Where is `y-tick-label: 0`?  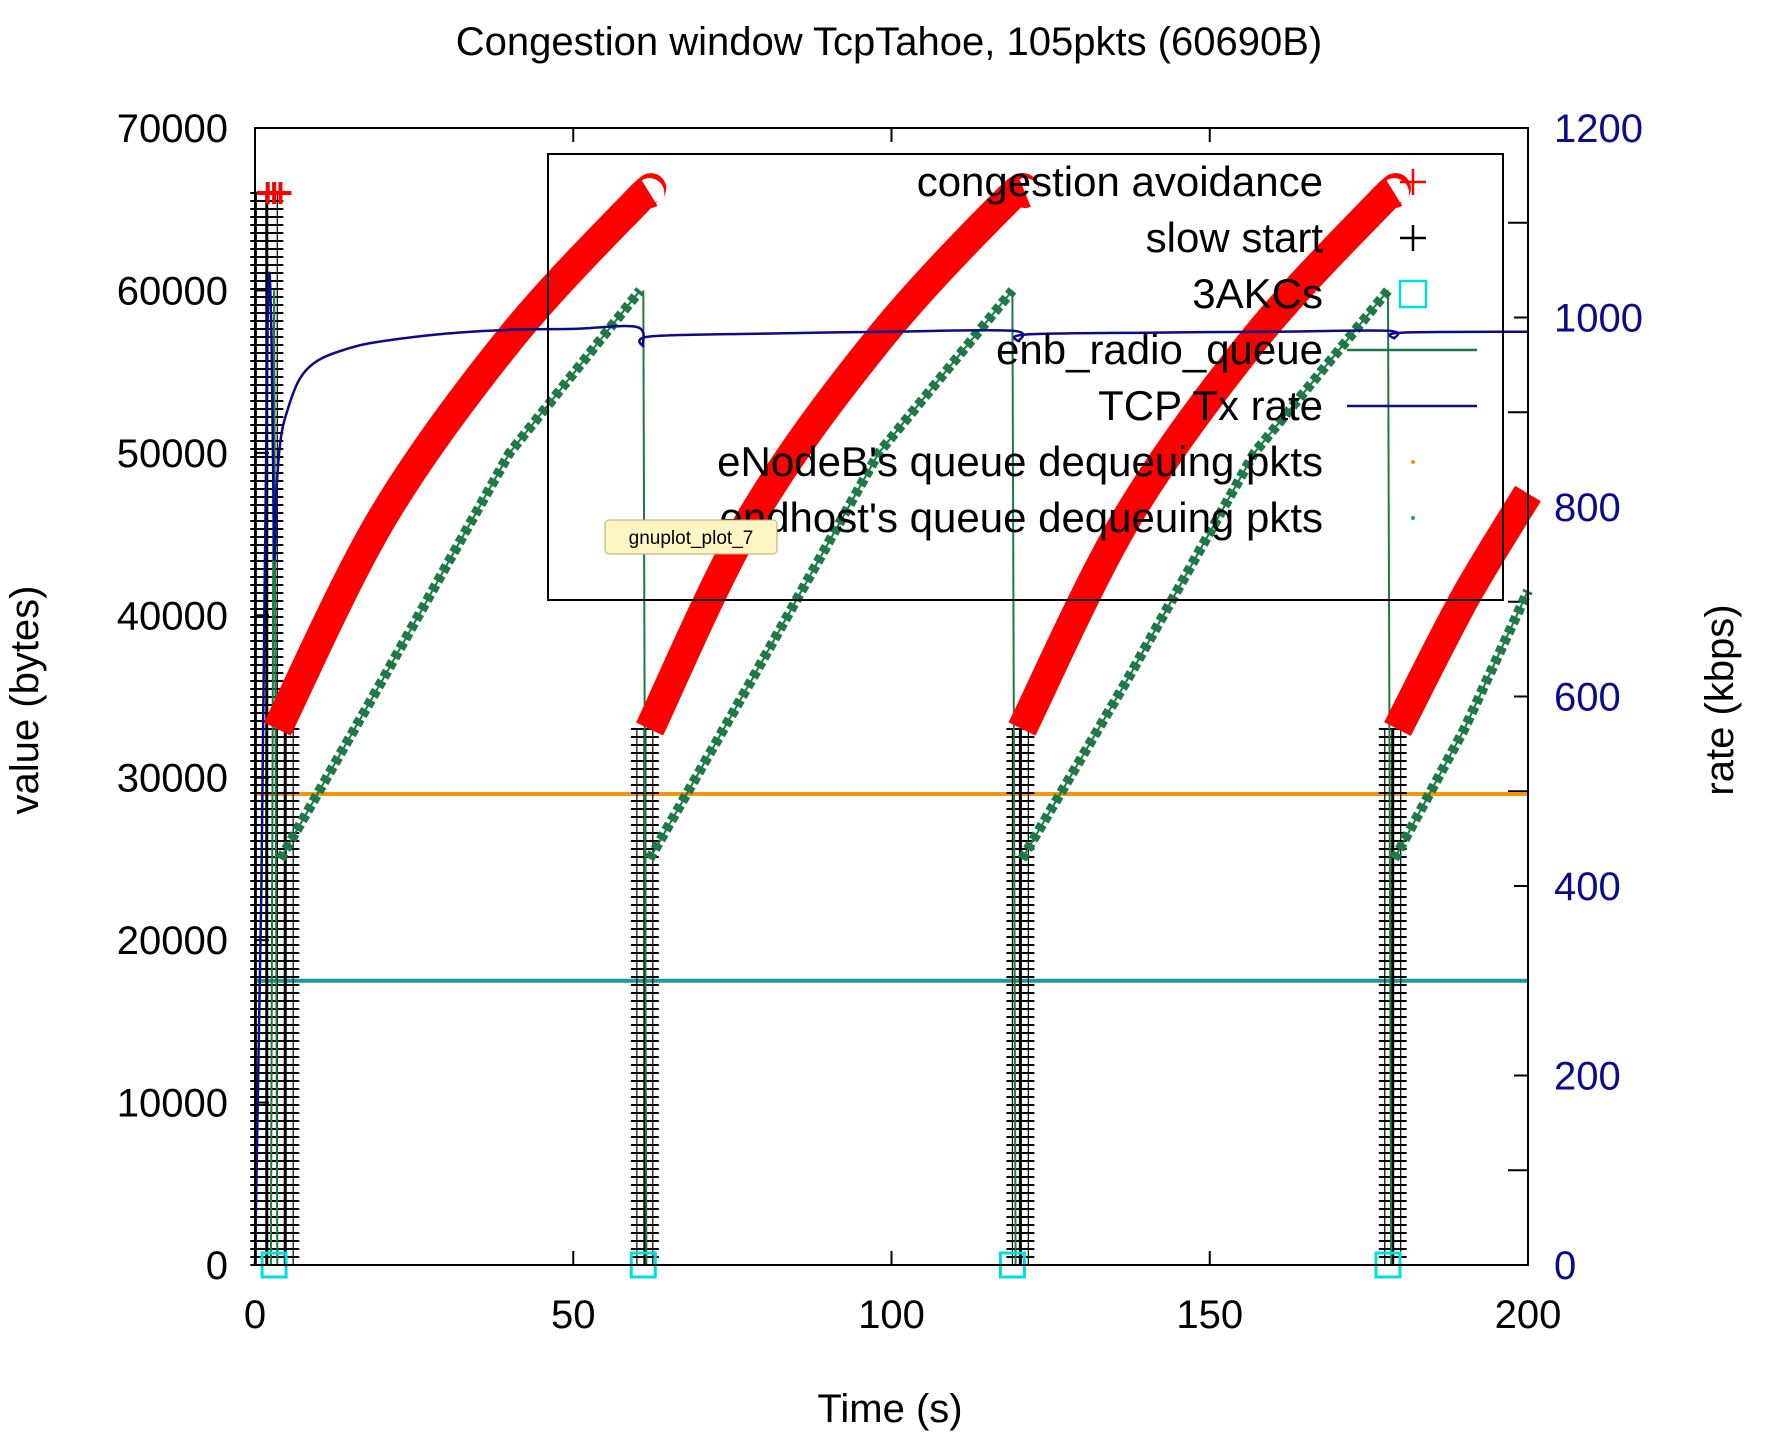 y-tick-label: 0 is located at coordinates (217, 1266).